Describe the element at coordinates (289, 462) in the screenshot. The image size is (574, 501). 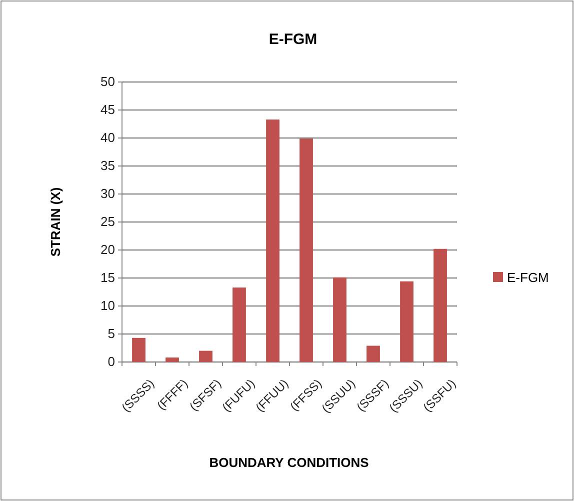
I see `x-axis-title: BOUNDARY CONDITIONS` at that location.